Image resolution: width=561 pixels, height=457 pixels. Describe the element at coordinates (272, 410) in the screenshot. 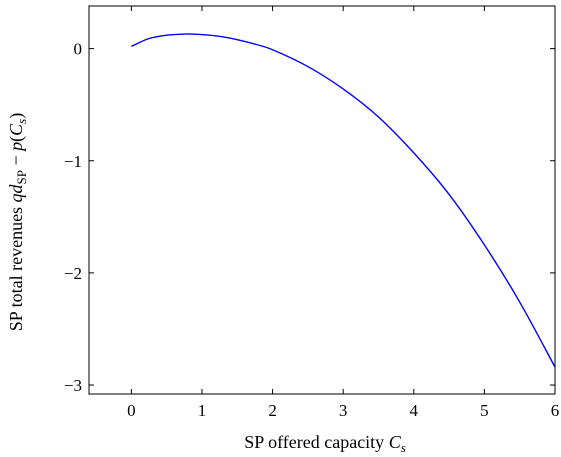

I see `x-tick-label: 2` at that location.